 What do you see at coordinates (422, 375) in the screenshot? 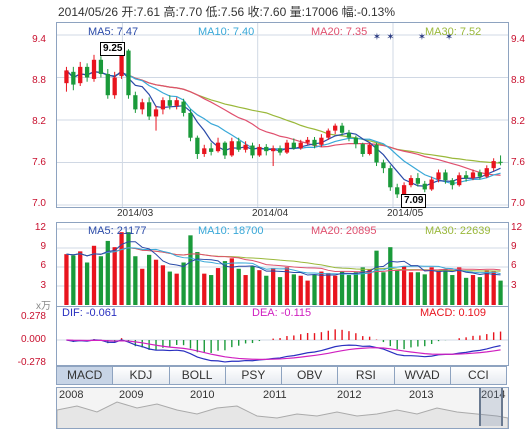
I see `tab-wvad: WVAD` at bounding box center [422, 375].